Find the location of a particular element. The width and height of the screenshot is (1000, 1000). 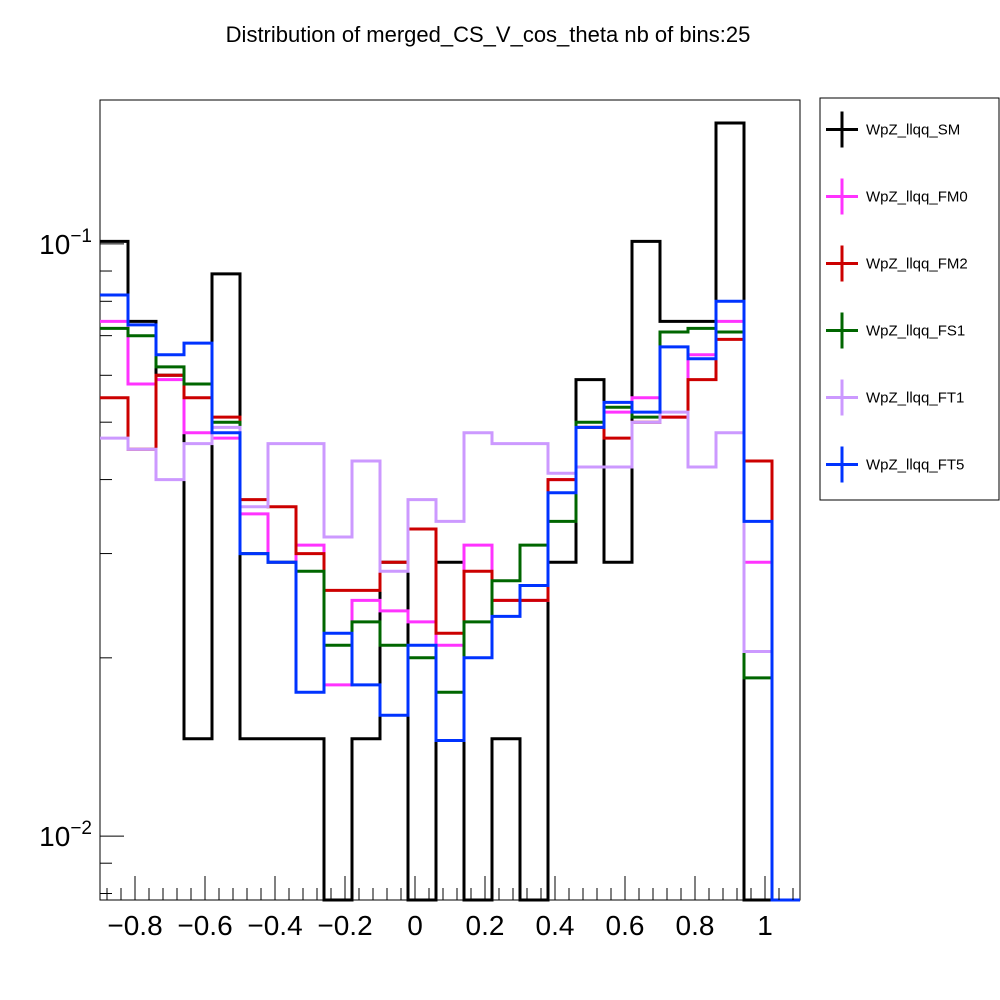

x-tick-label: 0.8 is located at coordinates (695, 925).